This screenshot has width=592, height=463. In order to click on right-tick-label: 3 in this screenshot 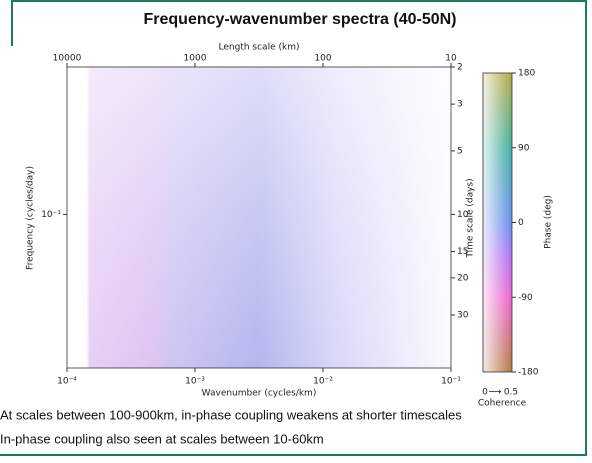, I will do `click(460, 105)`.